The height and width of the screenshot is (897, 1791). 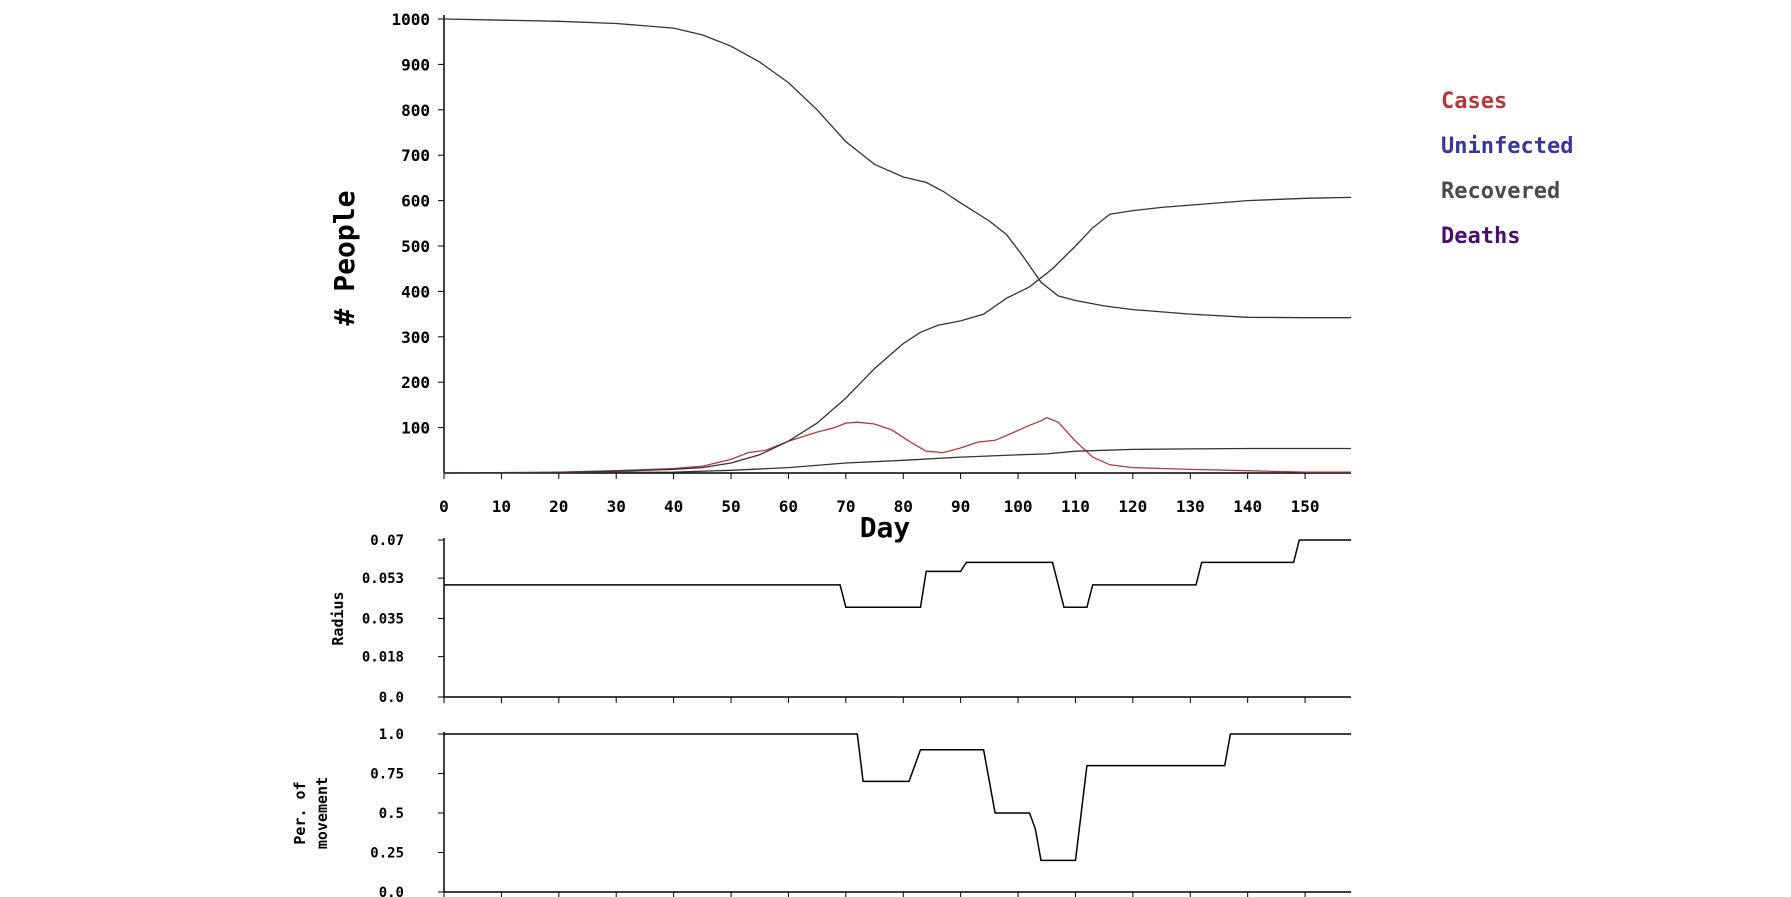 I want to click on main-x-tick-label: 30, so click(x=616, y=506).